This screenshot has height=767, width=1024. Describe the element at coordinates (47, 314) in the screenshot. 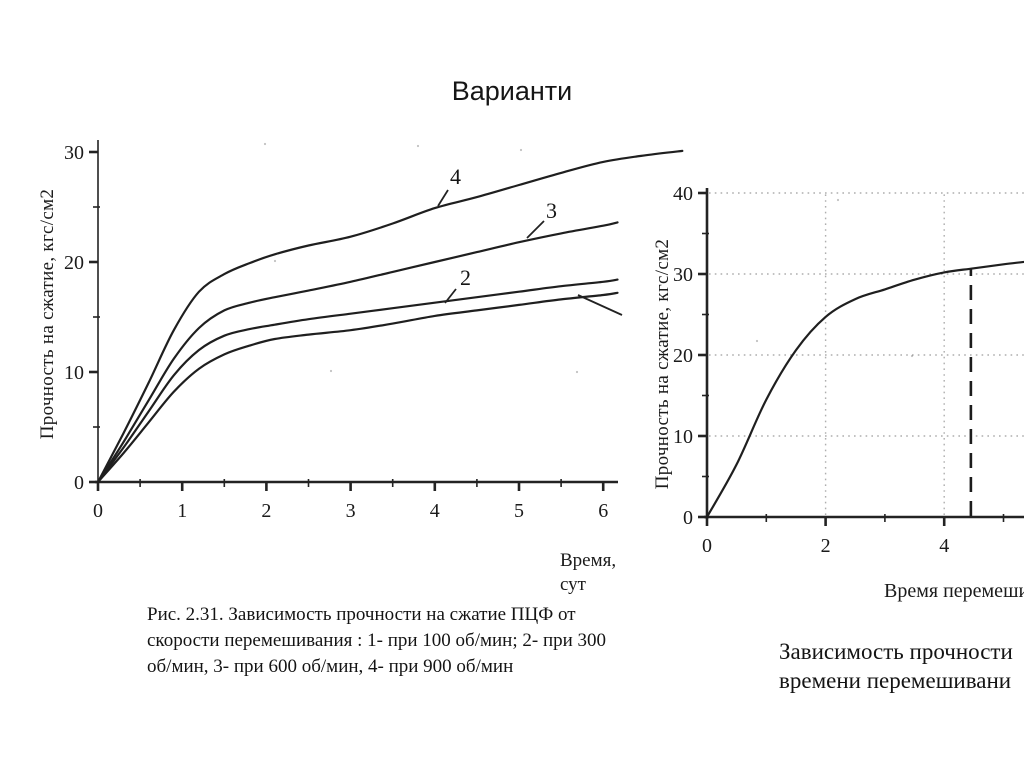

I see `chart1-y-axis-label: Прочность на сжатие, кгс/см2` at that location.